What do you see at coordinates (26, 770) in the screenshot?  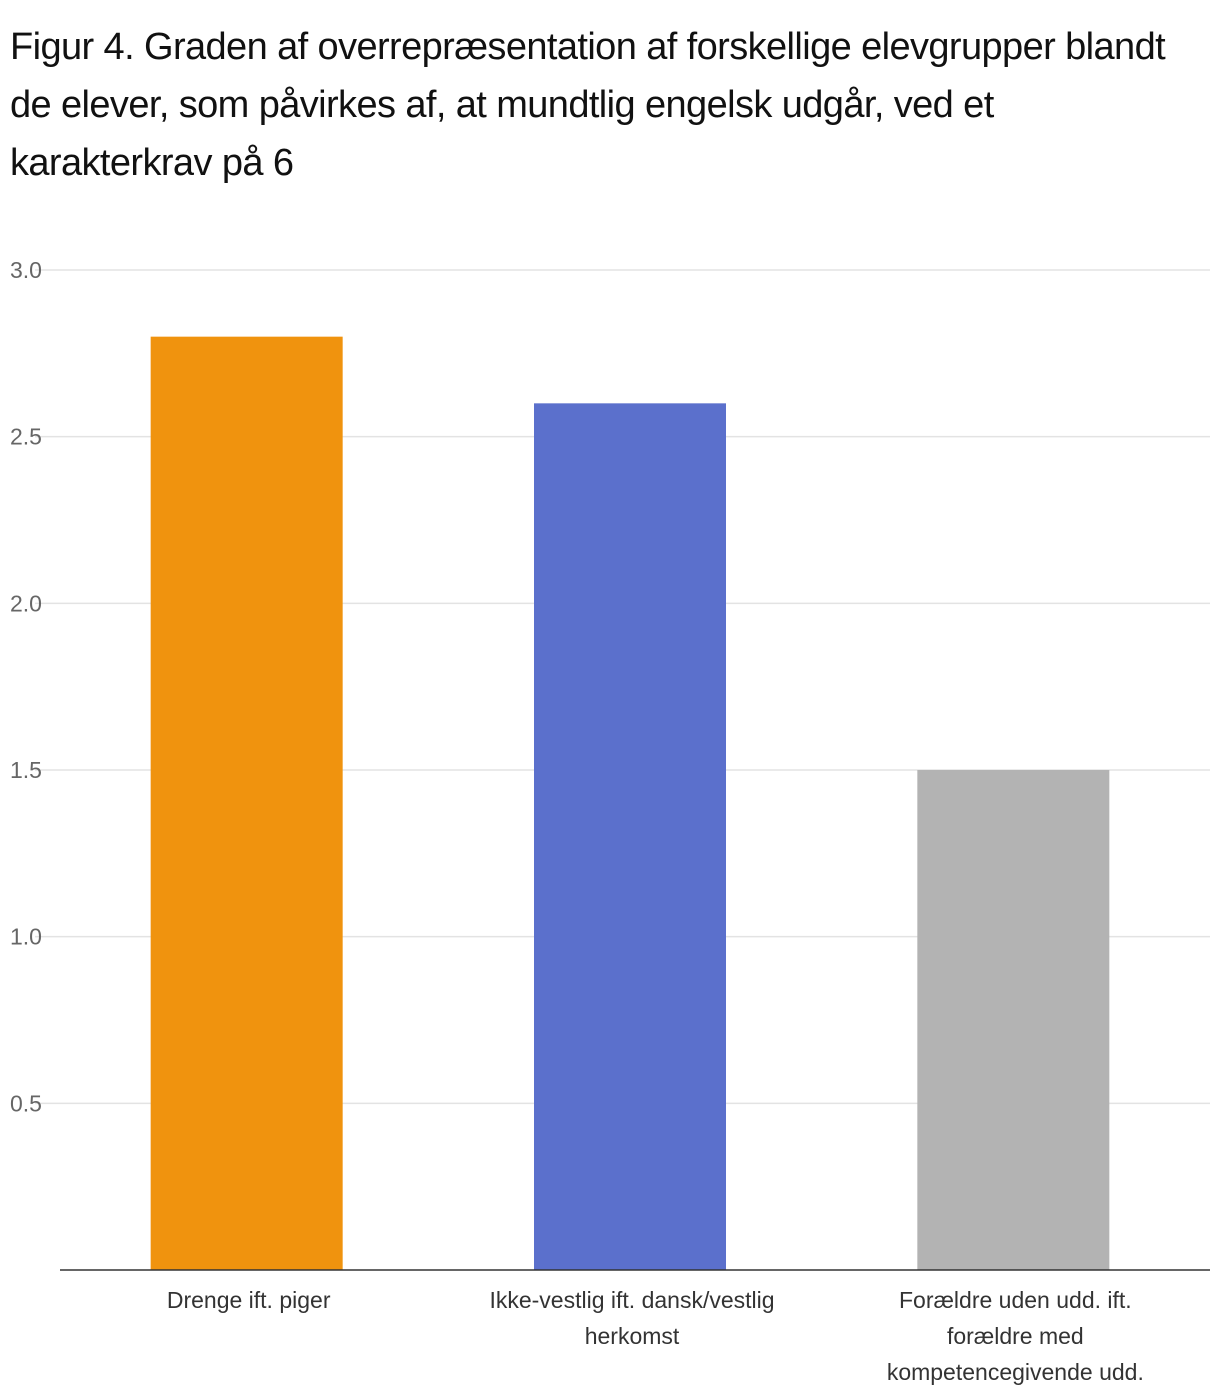 I see `y-tick-label: 1.5` at bounding box center [26, 770].